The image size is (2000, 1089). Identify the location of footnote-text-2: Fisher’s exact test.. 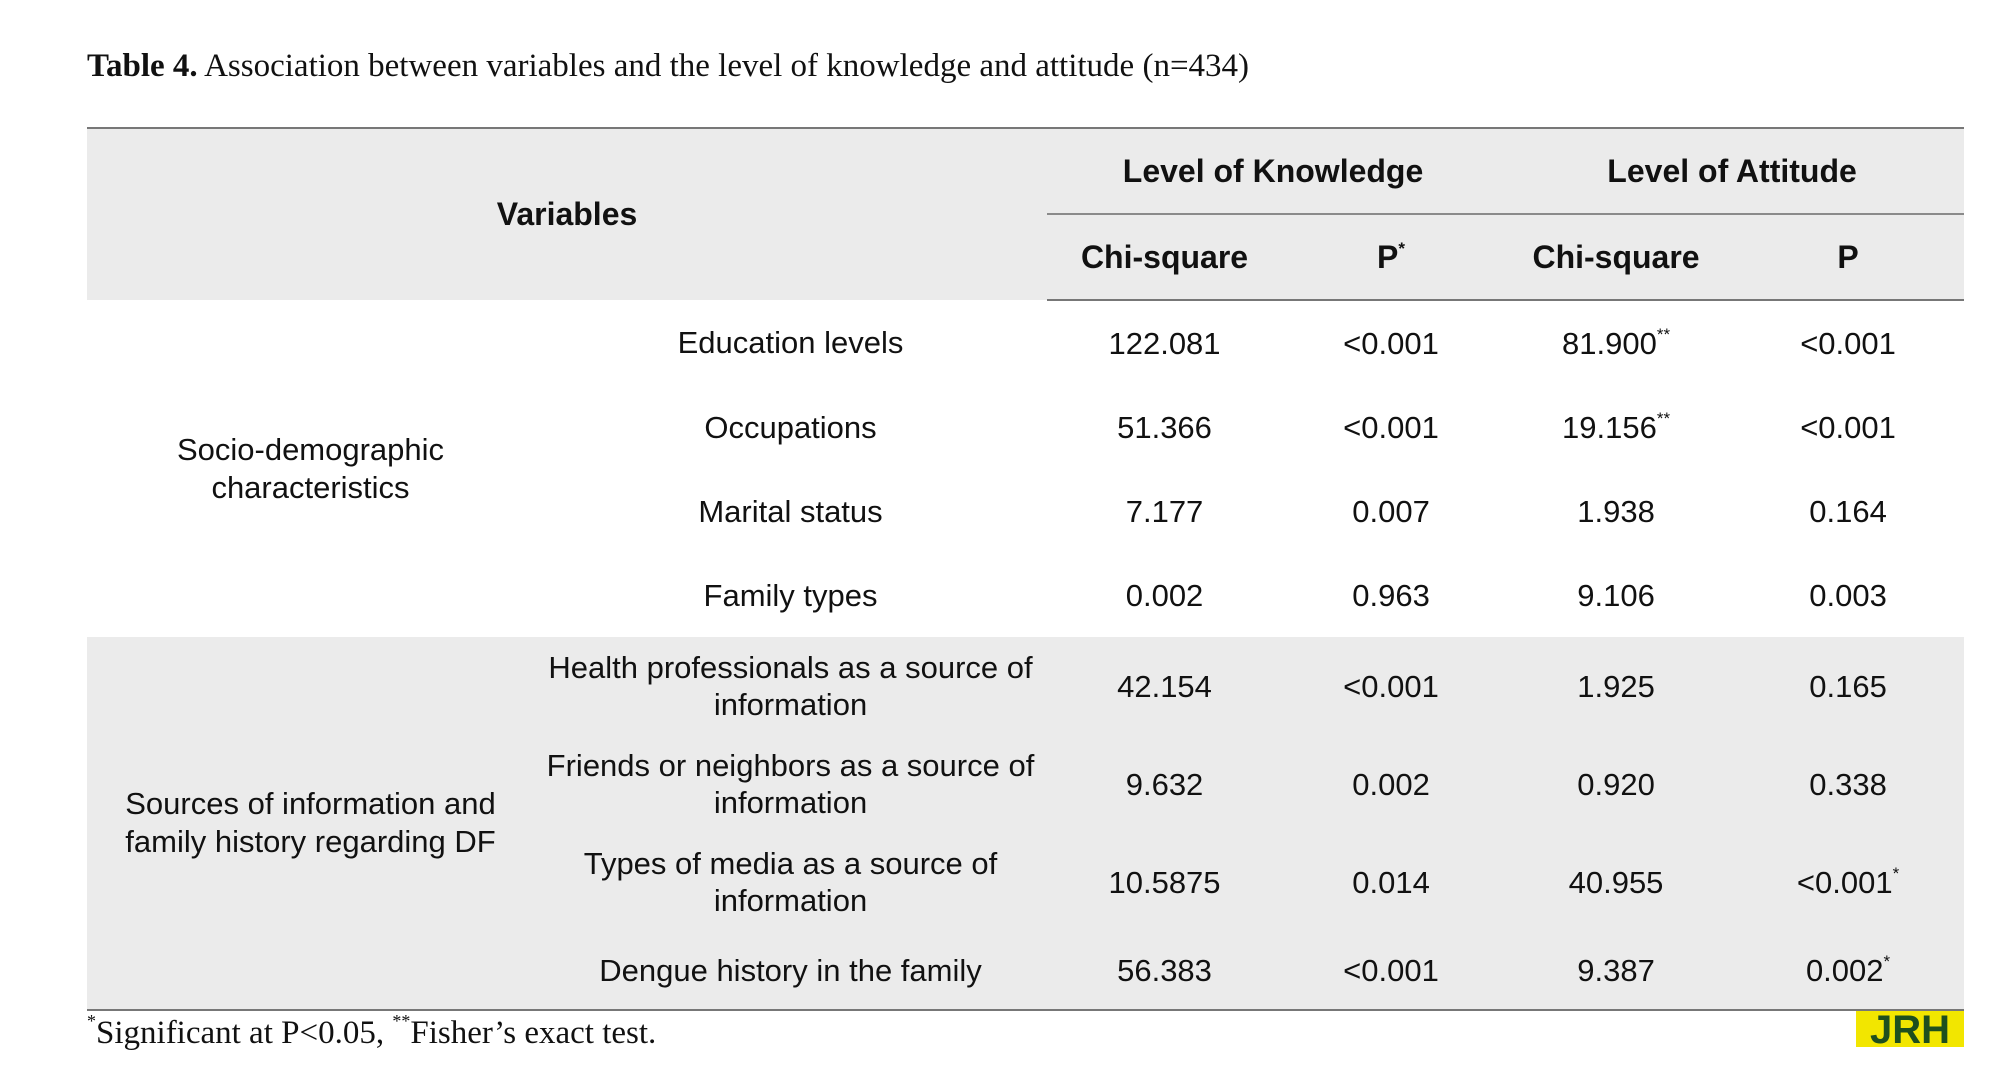
(533, 1033).